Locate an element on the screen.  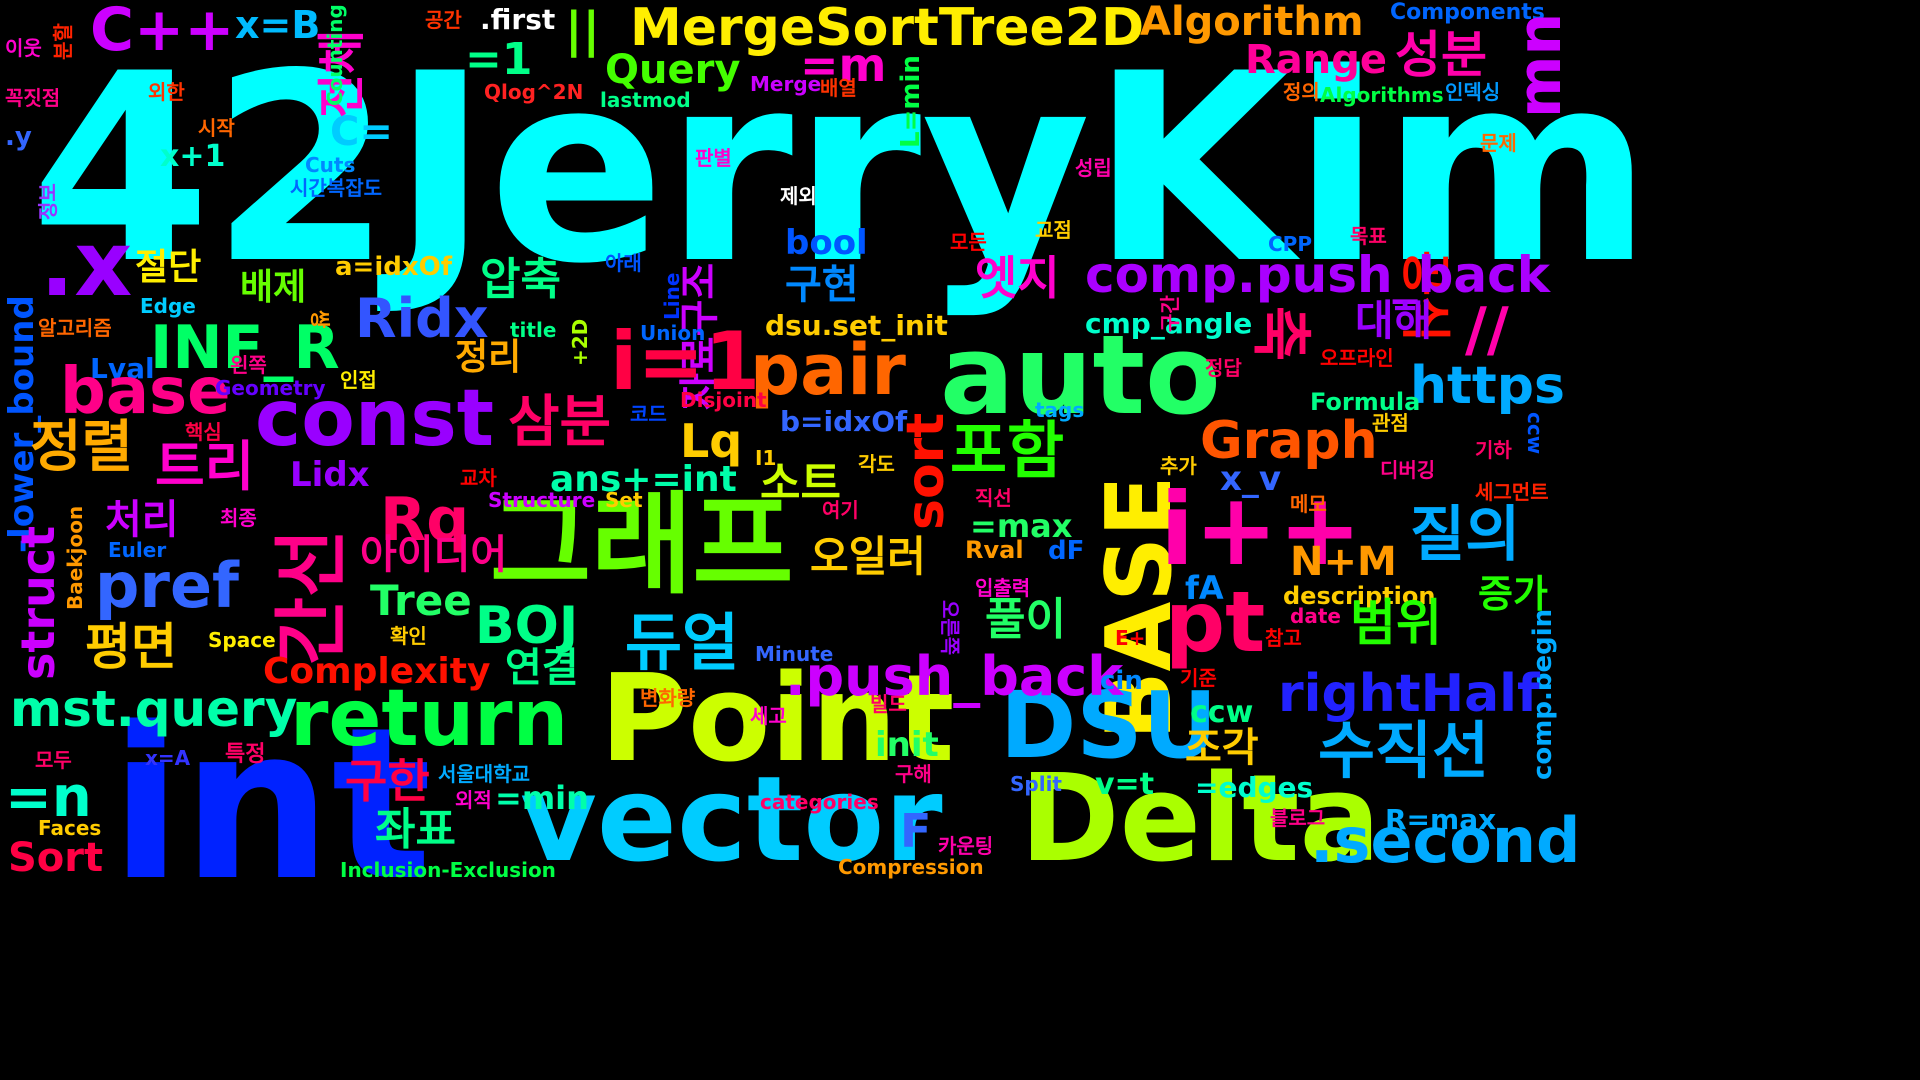
cloud-word: 듀얼 is located at coordinates (682, 642).